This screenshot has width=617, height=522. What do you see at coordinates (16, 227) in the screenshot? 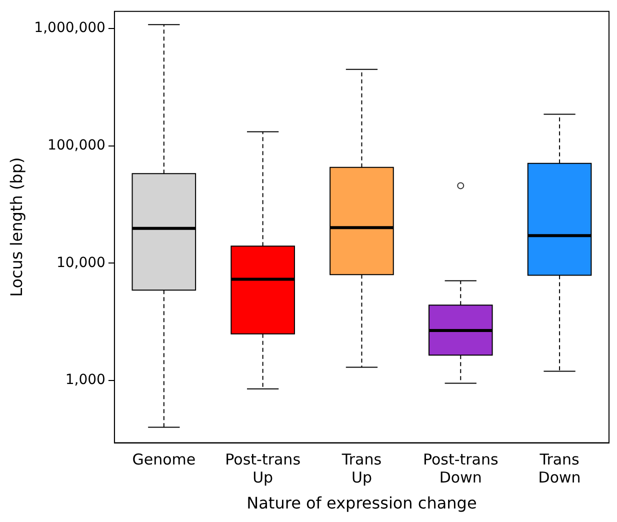
I see `y-axis-title: Locus length (bp)` at bounding box center [16, 227].